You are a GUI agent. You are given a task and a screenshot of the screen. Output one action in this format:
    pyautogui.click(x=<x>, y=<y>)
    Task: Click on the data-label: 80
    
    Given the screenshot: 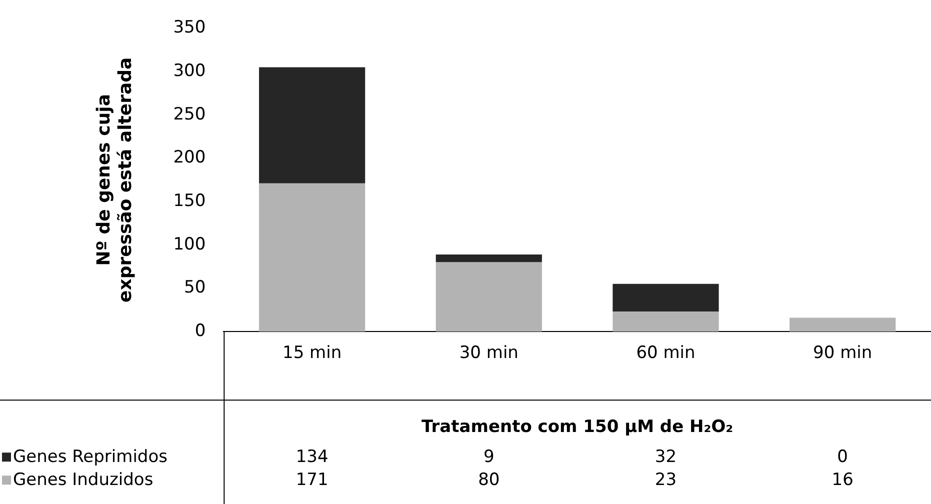 What is the action you would take?
    pyautogui.click(x=489, y=480)
    